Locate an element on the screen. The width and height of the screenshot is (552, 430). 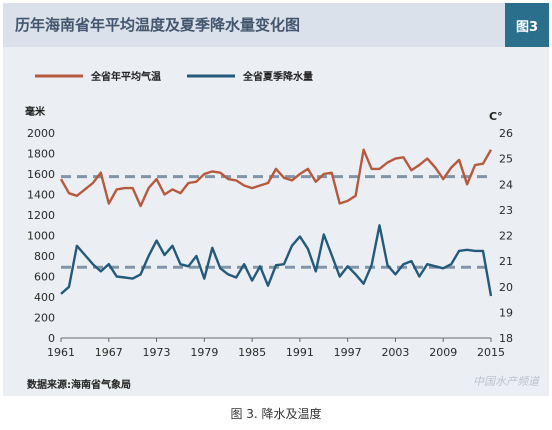
x-tick-label: 1973 is located at coordinates (157, 352).